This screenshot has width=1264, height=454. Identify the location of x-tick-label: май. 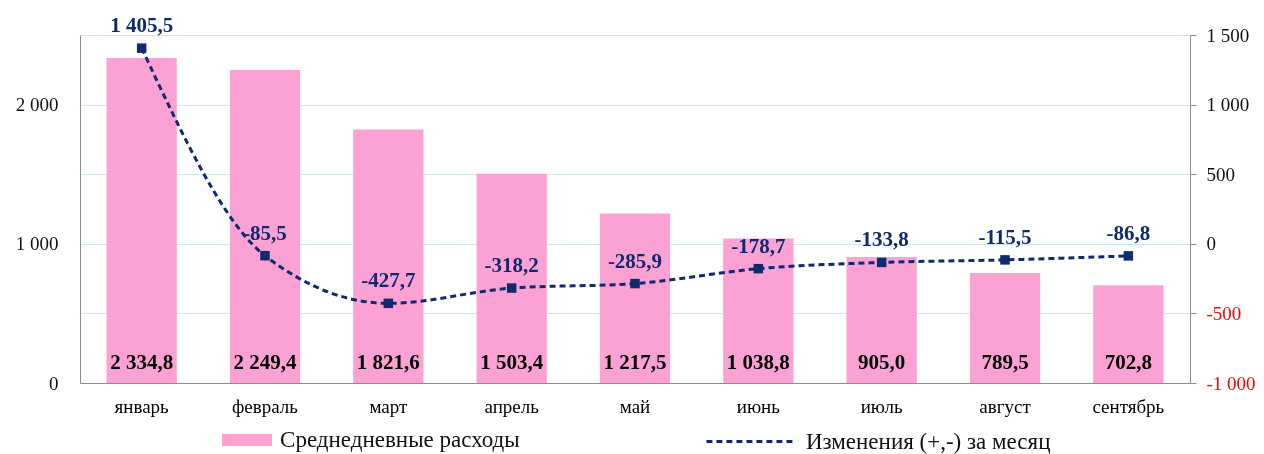
(635, 406).